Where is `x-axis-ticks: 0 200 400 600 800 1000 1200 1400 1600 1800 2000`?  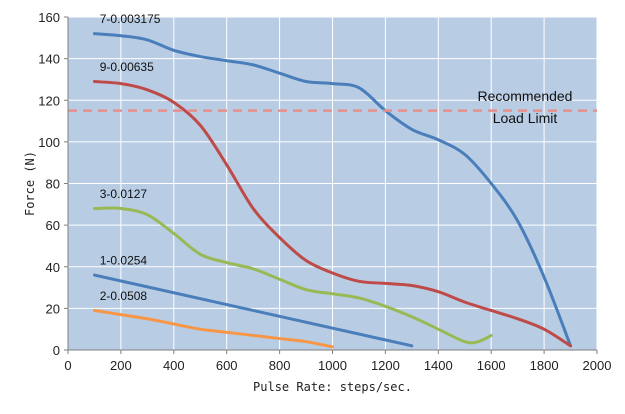
x-axis-ticks: 0 200 400 600 800 1000 1200 1400 1600 1800 2000 is located at coordinates (337, 361).